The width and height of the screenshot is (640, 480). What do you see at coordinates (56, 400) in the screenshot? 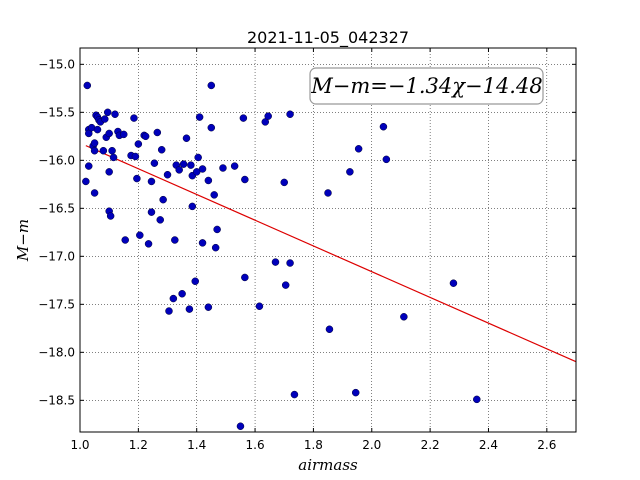
I see `y-tick-label: −18.5` at bounding box center [56, 400].